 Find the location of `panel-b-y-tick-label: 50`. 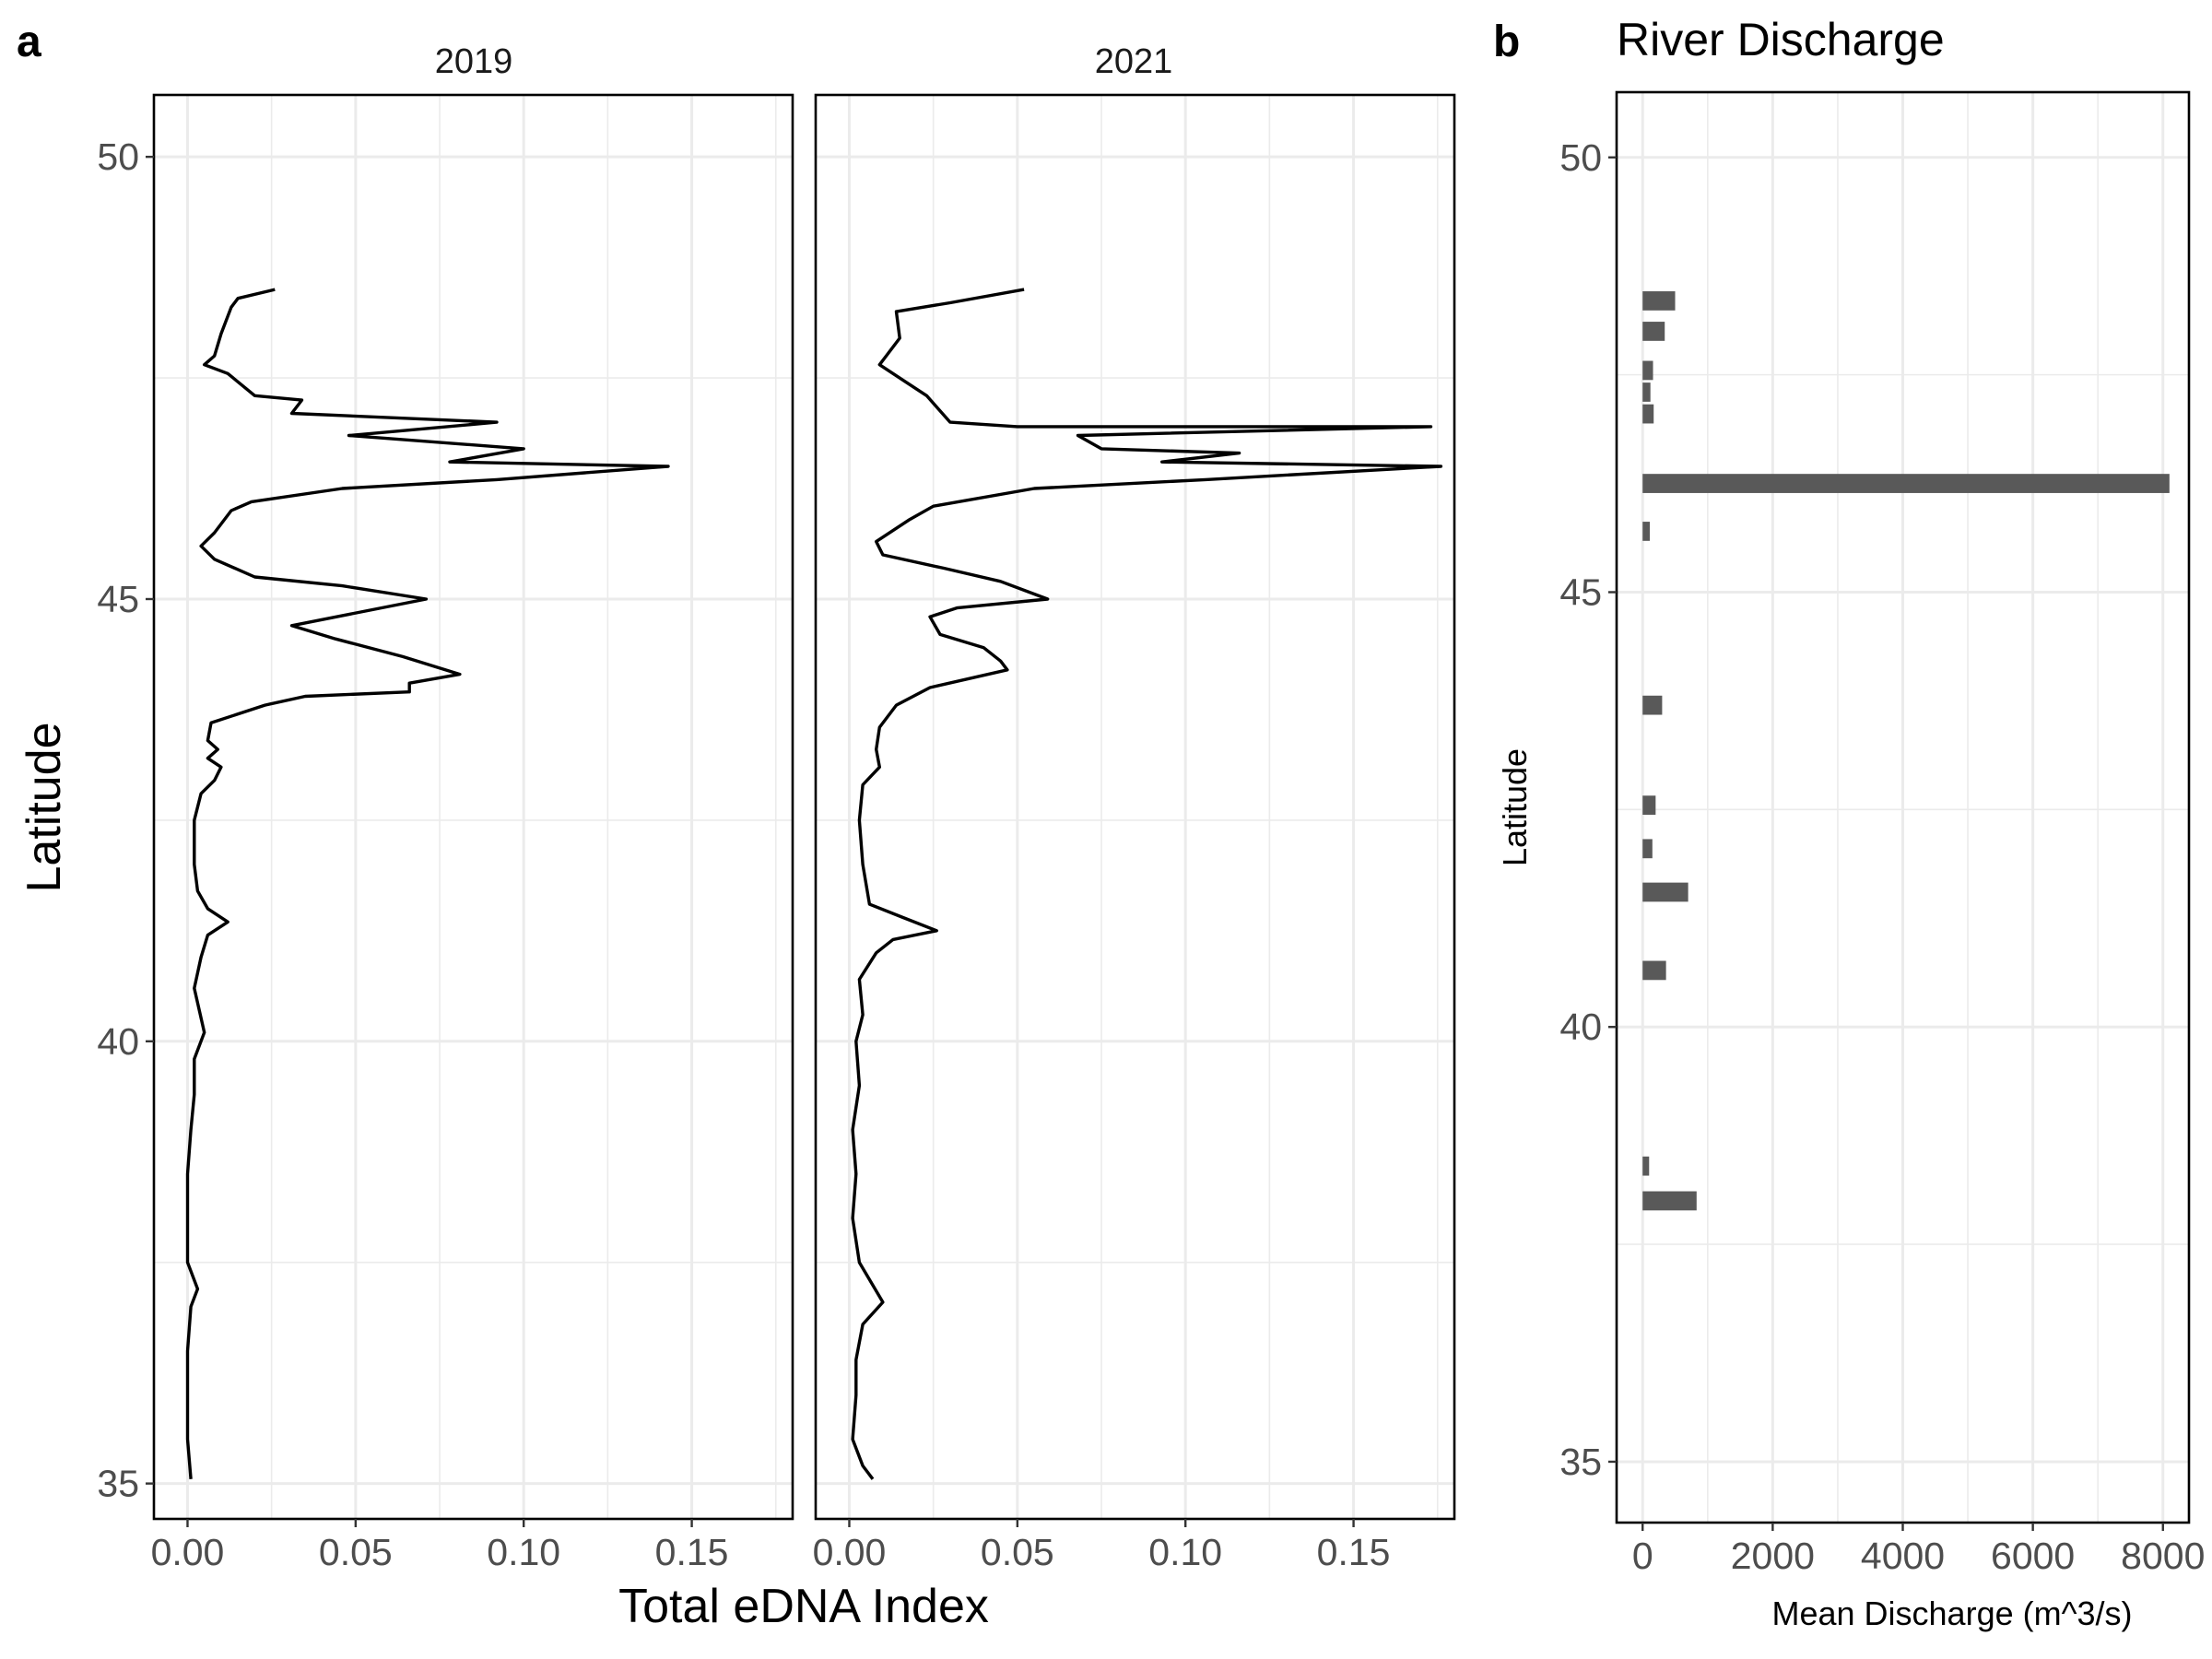

panel-b-y-tick-label: 50 is located at coordinates (1580, 157).